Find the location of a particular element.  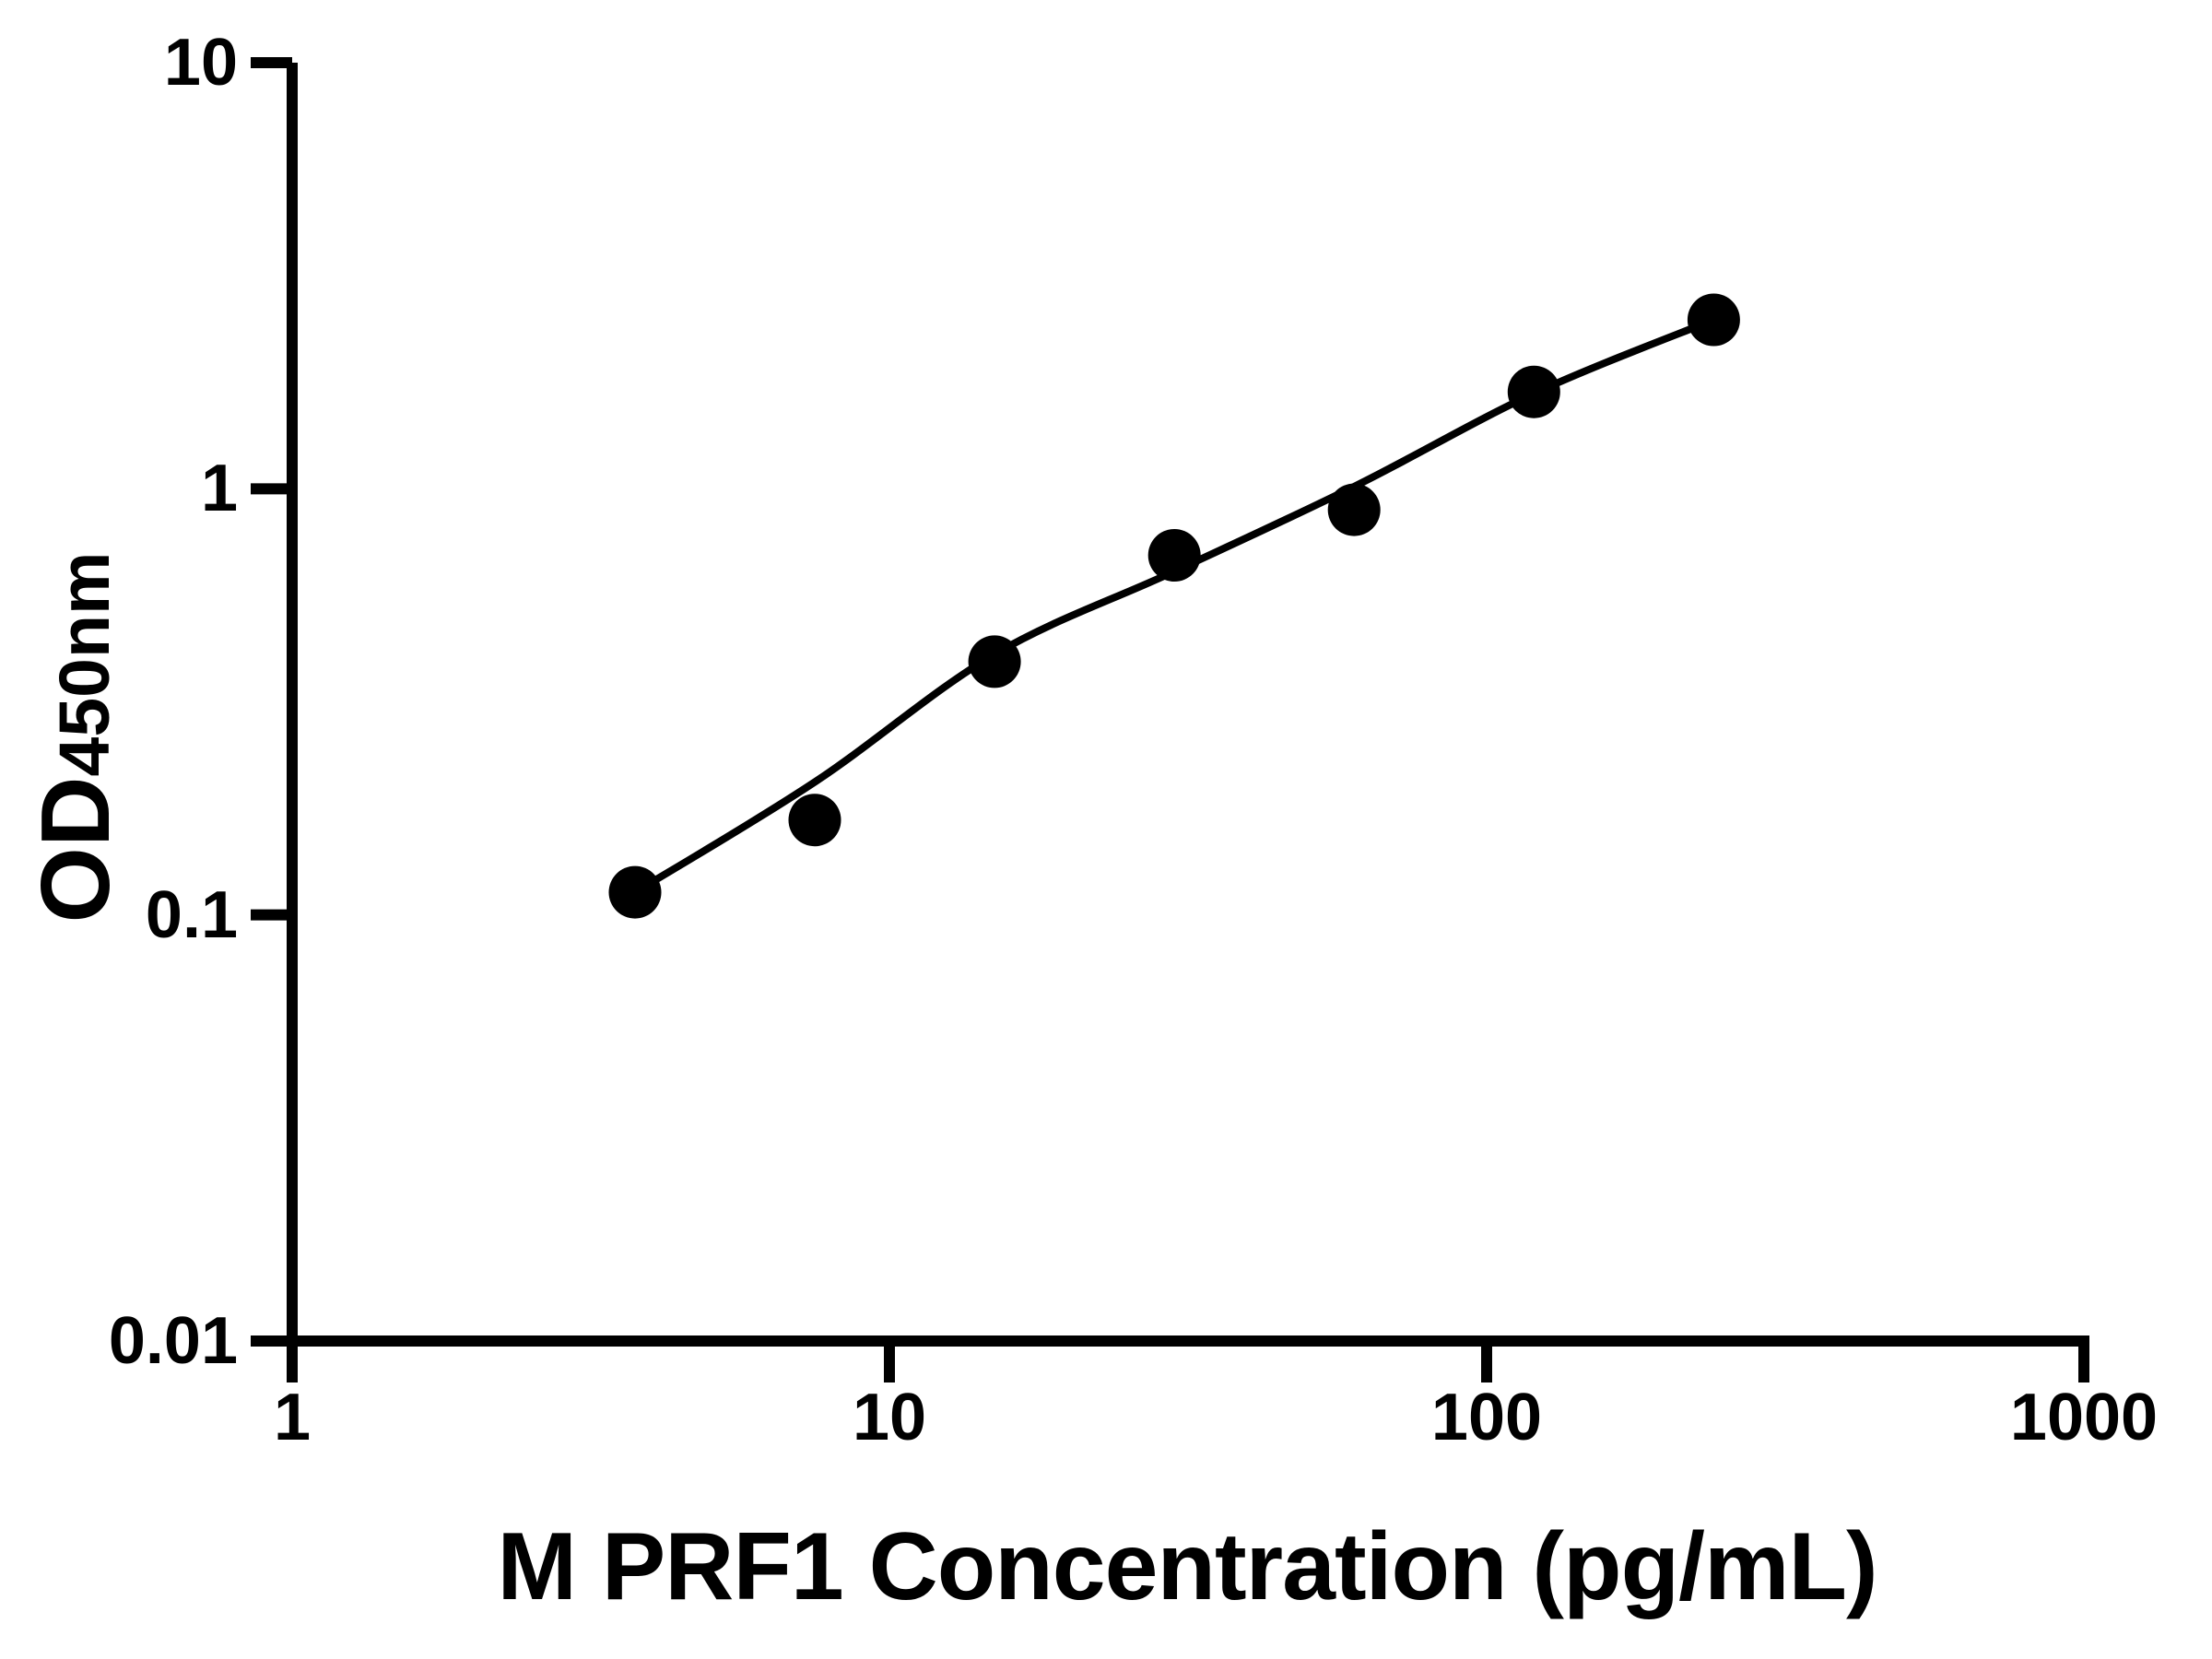

x-axis-title: M PRF1 Concentration (pg/mL) is located at coordinates (1187, 1566).